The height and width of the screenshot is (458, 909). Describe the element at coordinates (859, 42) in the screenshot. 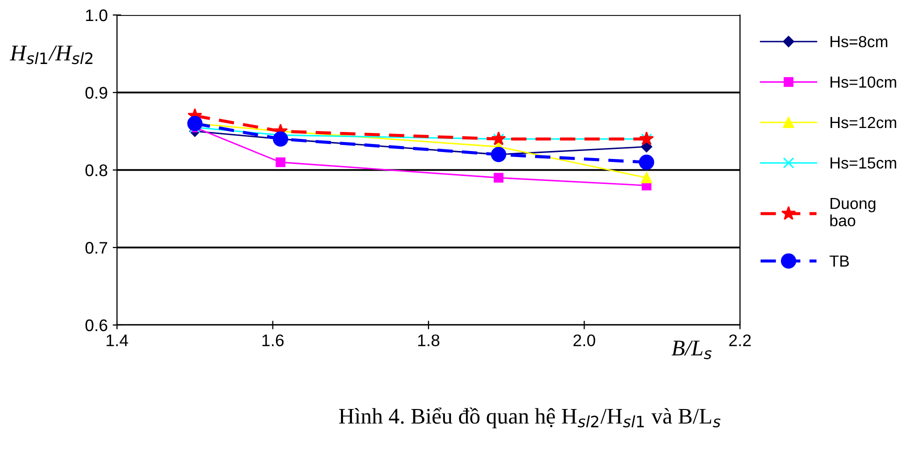

I see `legend-label: Hs=8cm` at that location.